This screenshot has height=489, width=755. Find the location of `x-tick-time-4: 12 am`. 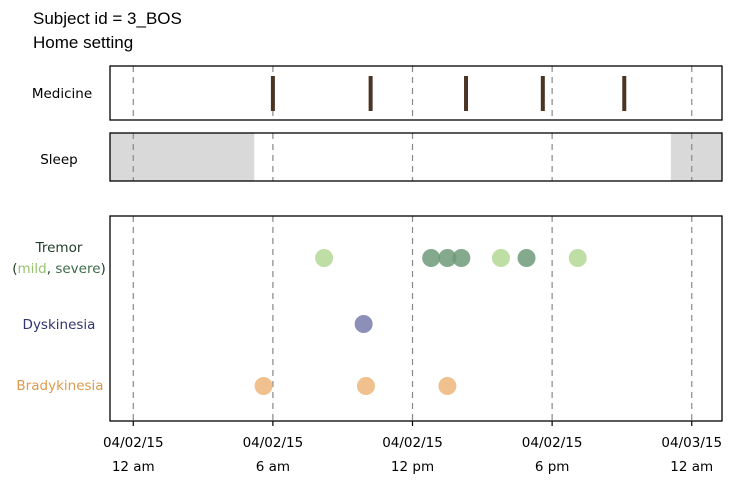

x-tick-time-4: 12 am is located at coordinates (691, 467).